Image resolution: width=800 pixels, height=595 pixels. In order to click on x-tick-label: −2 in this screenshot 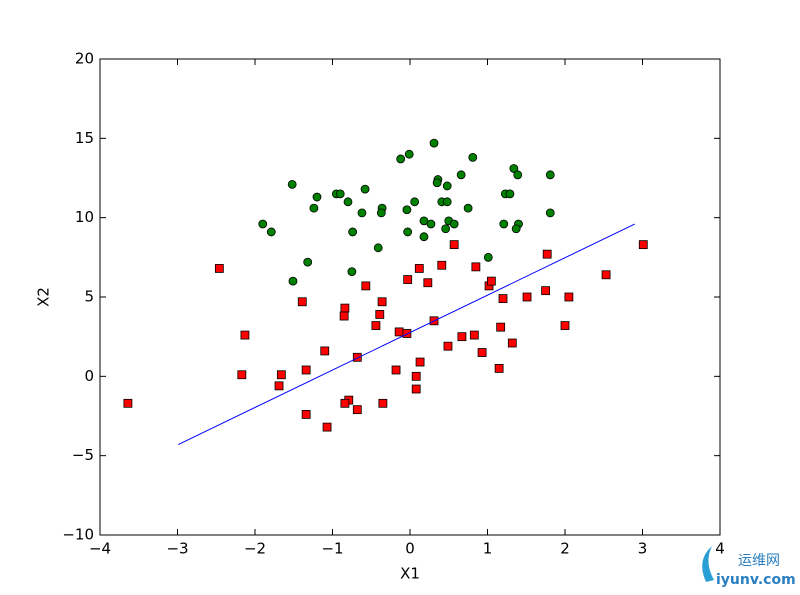, I will do `click(255, 549)`.